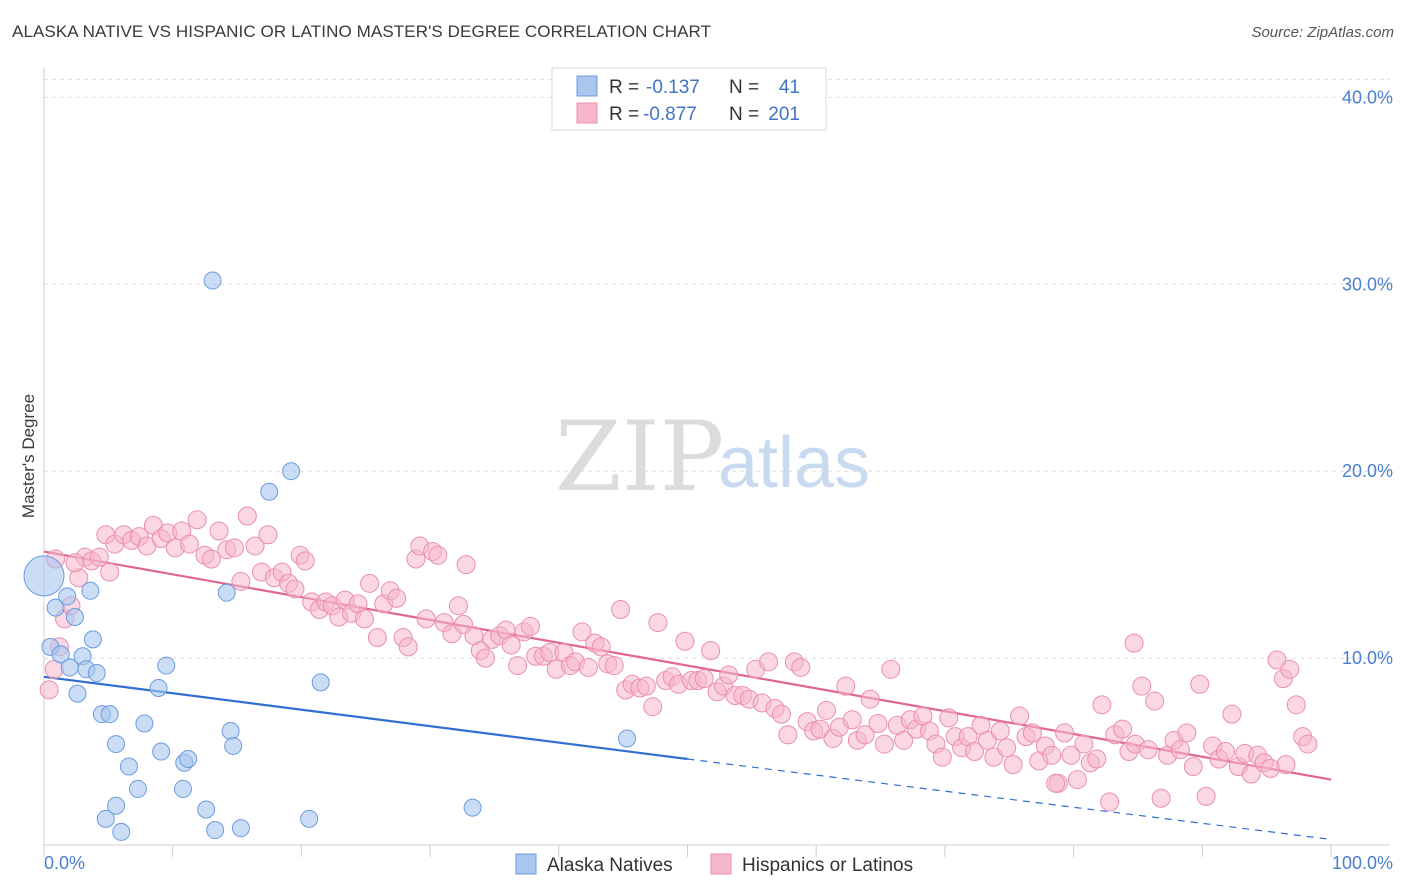  What do you see at coordinates (712, 457) in the screenshot?
I see `watermark: ZIP atlas` at bounding box center [712, 457].